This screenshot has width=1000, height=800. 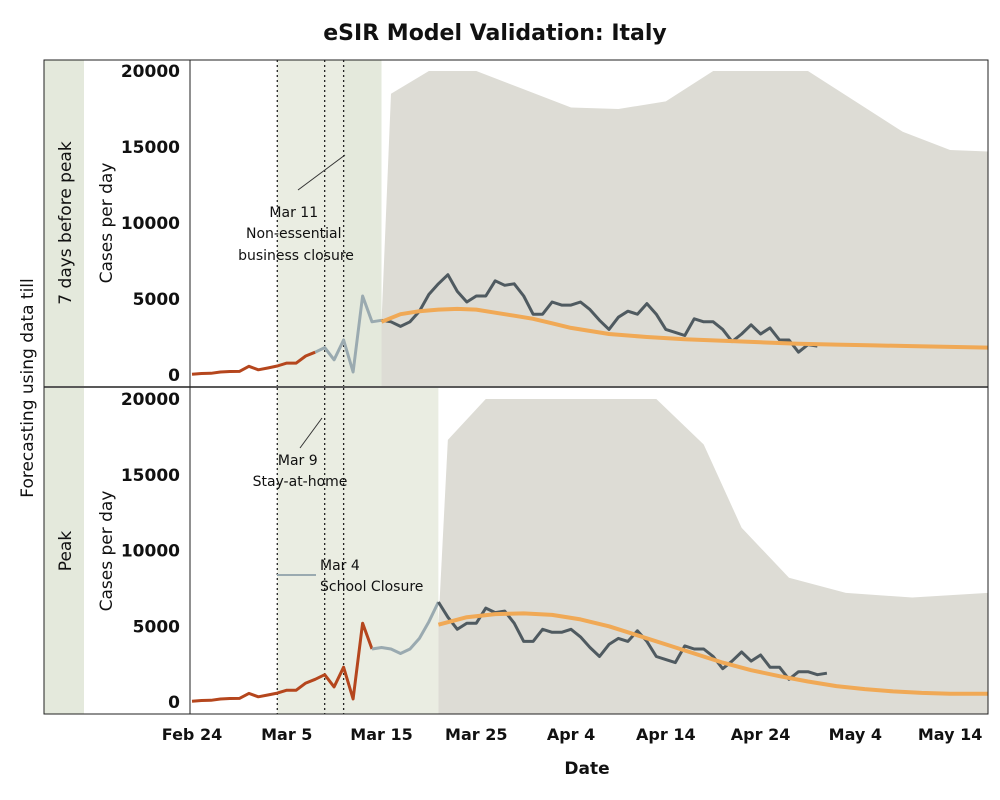 I want to click on x-tick-label: Apr 14, so click(x=666, y=734).